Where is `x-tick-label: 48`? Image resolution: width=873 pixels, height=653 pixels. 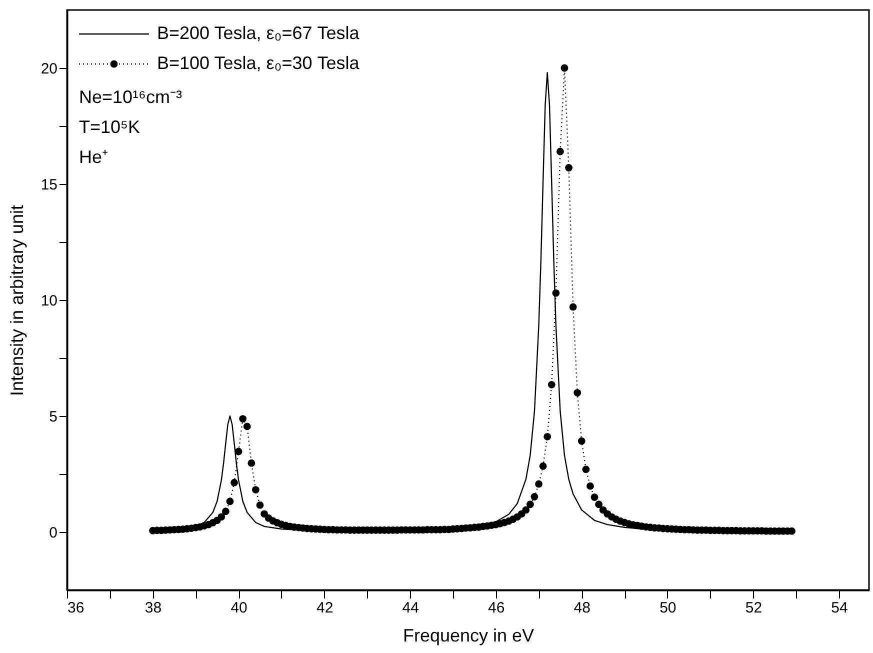 x-tick-label: 48 is located at coordinates (582, 608).